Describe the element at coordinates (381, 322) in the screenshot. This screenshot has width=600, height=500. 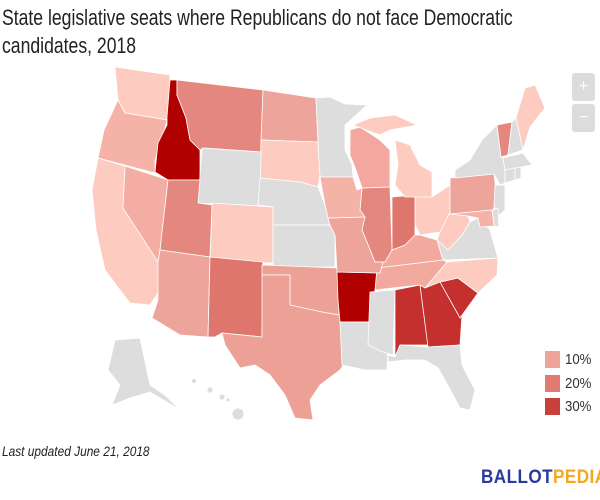
I see `state-mississippi` at that location.